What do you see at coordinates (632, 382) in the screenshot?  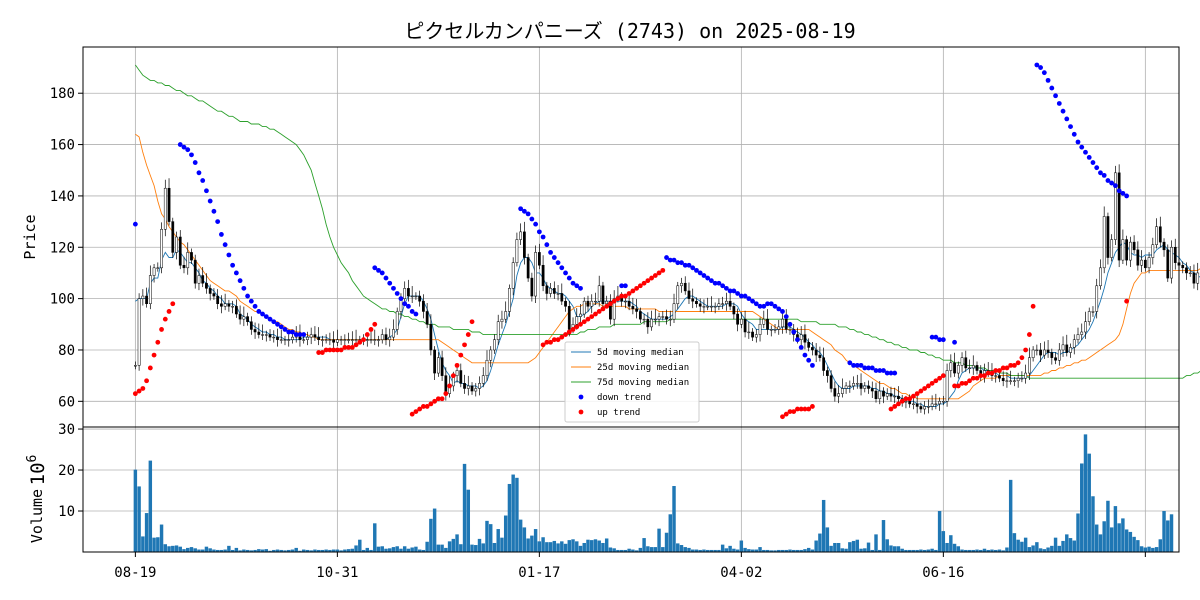 I see `legend-box` at bounding box center [632, 382].